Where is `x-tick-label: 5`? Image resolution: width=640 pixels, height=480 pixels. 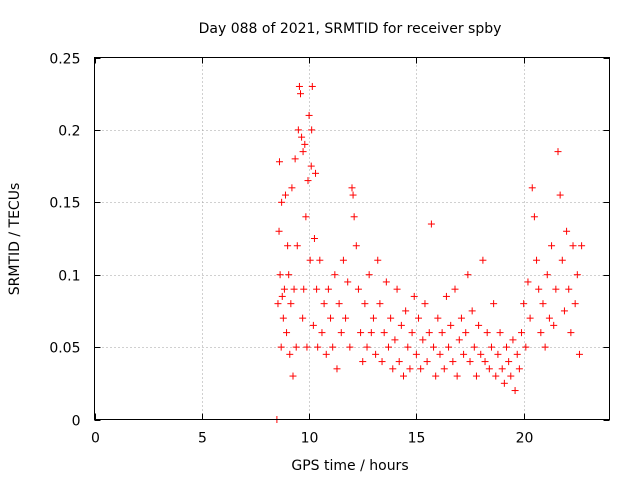
x-tick-label: 5 is located at coordinates (202, 439).